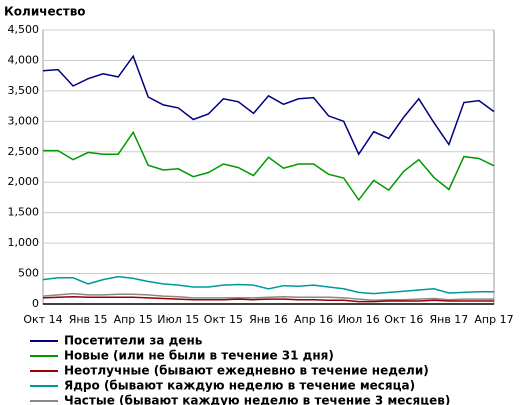 The height and width of the screenshot is (405, 520). I want to click on legend-label: Новые (или не были в течение 31 дня), so click(199, 356).